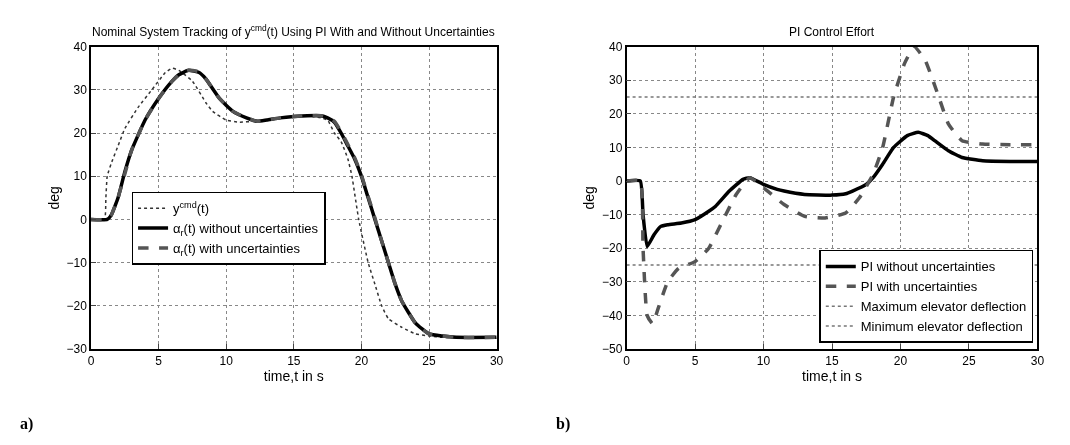  What do you see at coordinates (941, 327) in the screenshot?
I see `legend-label: Minimum elevator deflection` at bounding box center [941, 327].